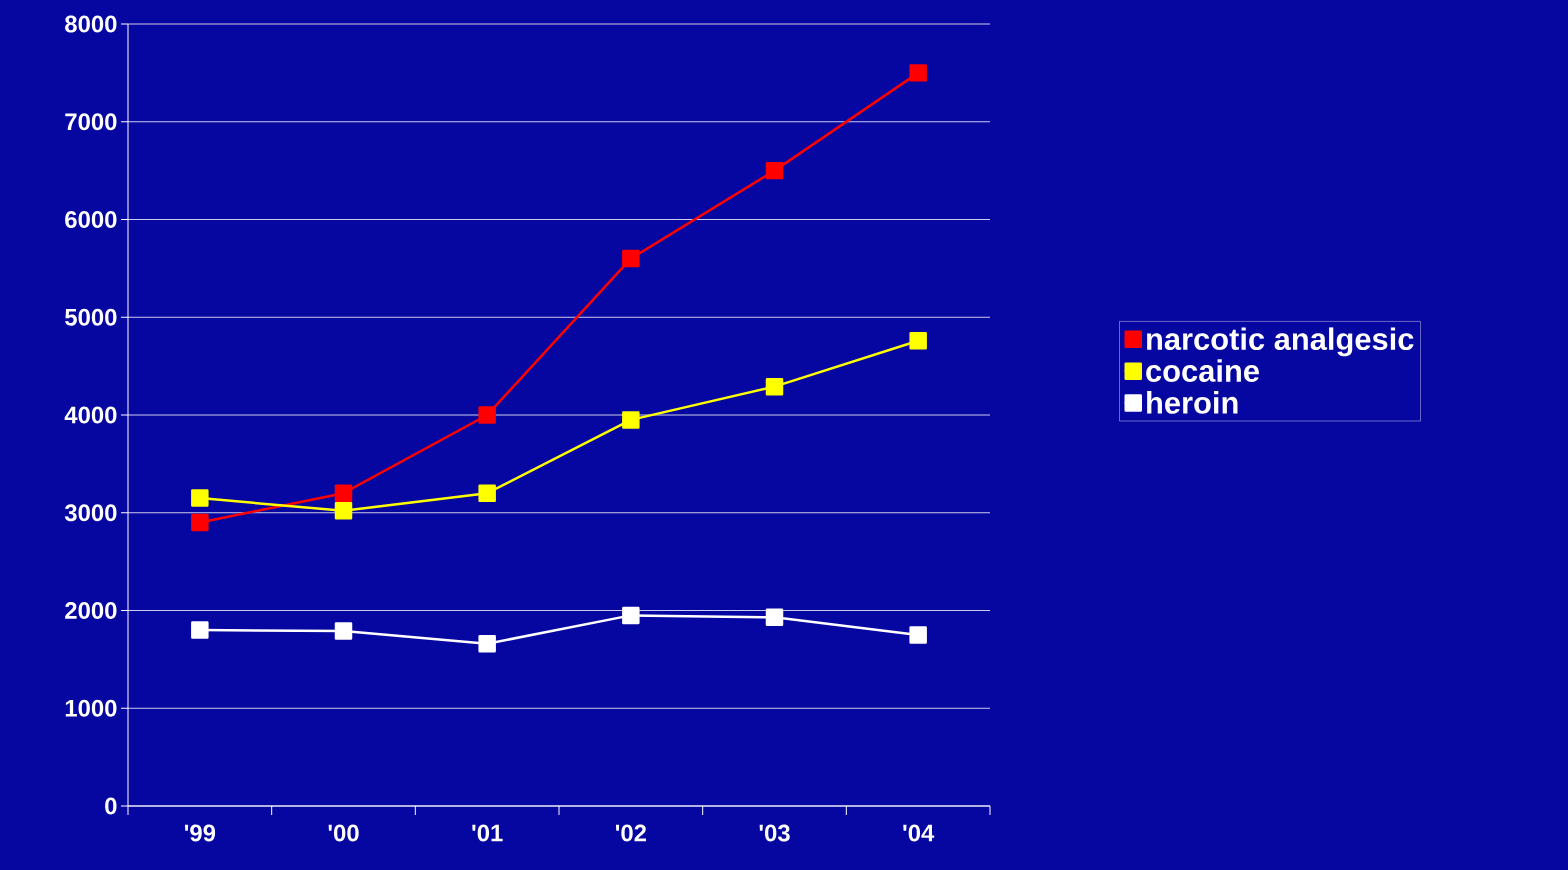  I want to click on legend-label: narcotic analgesic, so click(1280, 342).